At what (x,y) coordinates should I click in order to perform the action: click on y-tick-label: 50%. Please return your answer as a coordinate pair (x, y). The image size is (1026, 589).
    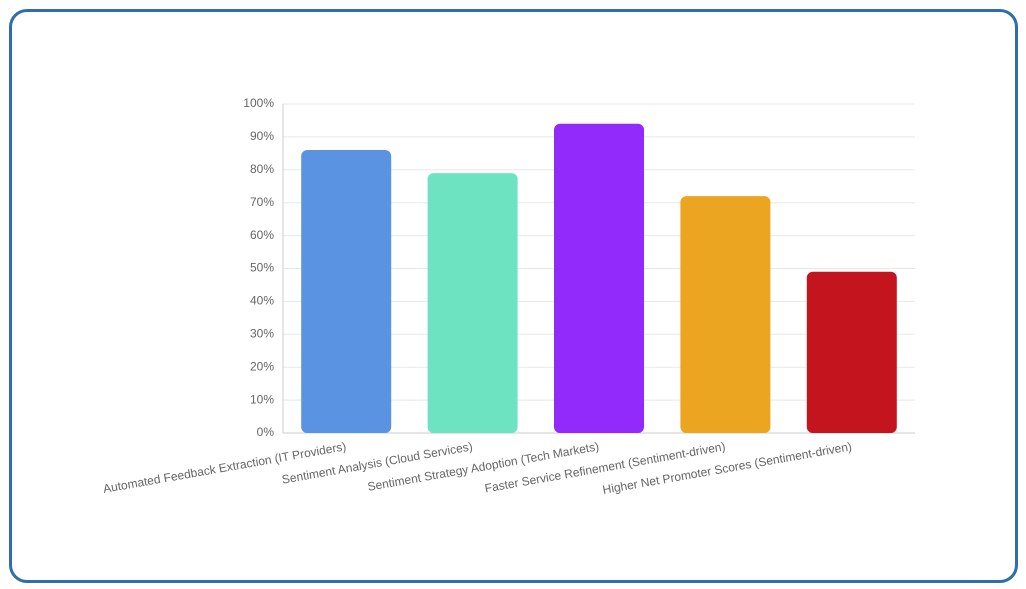
    Looking at the image, I should click on (262, 268).